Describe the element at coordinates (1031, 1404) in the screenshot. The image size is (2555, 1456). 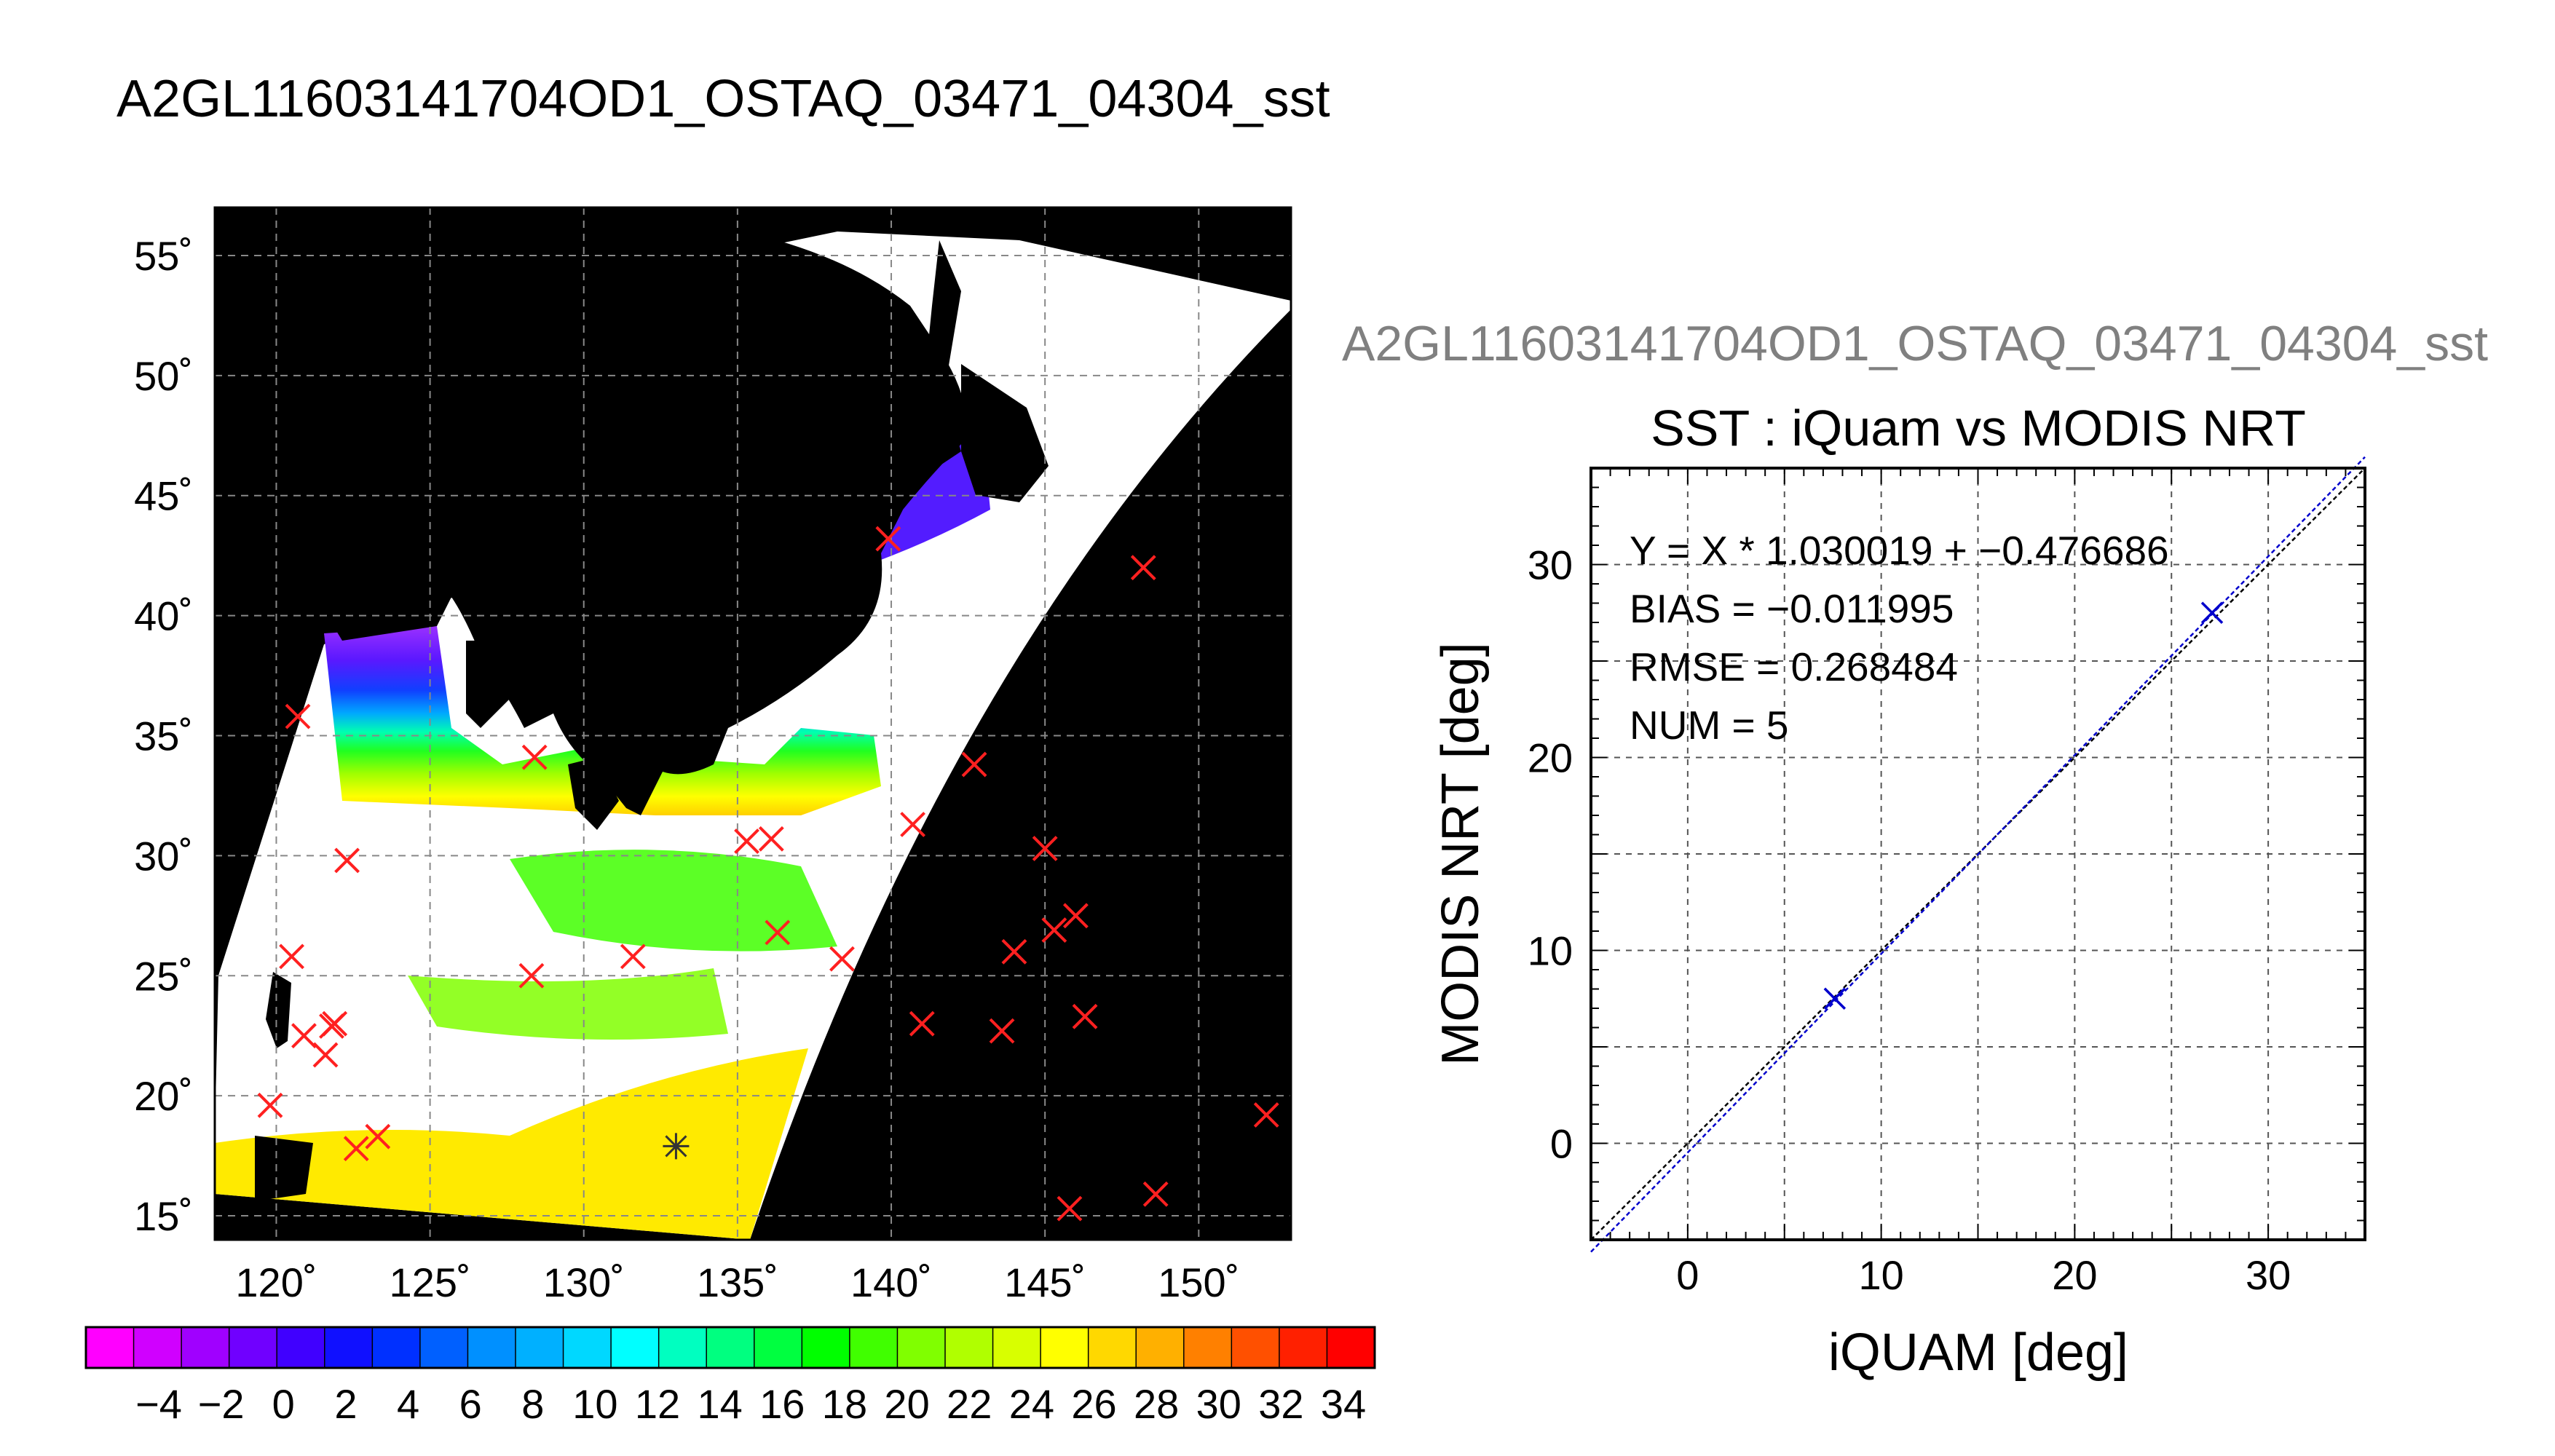
I see `colorbar-label: 24` at that location.